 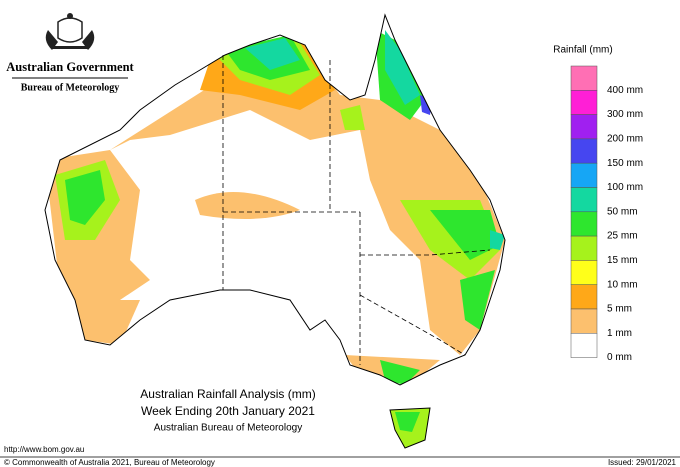 What do you see at coordinates (44, 449) in the screenshot?
I see `footer-url: http://www.bom.gov.au` at bounding box center [44, 449].